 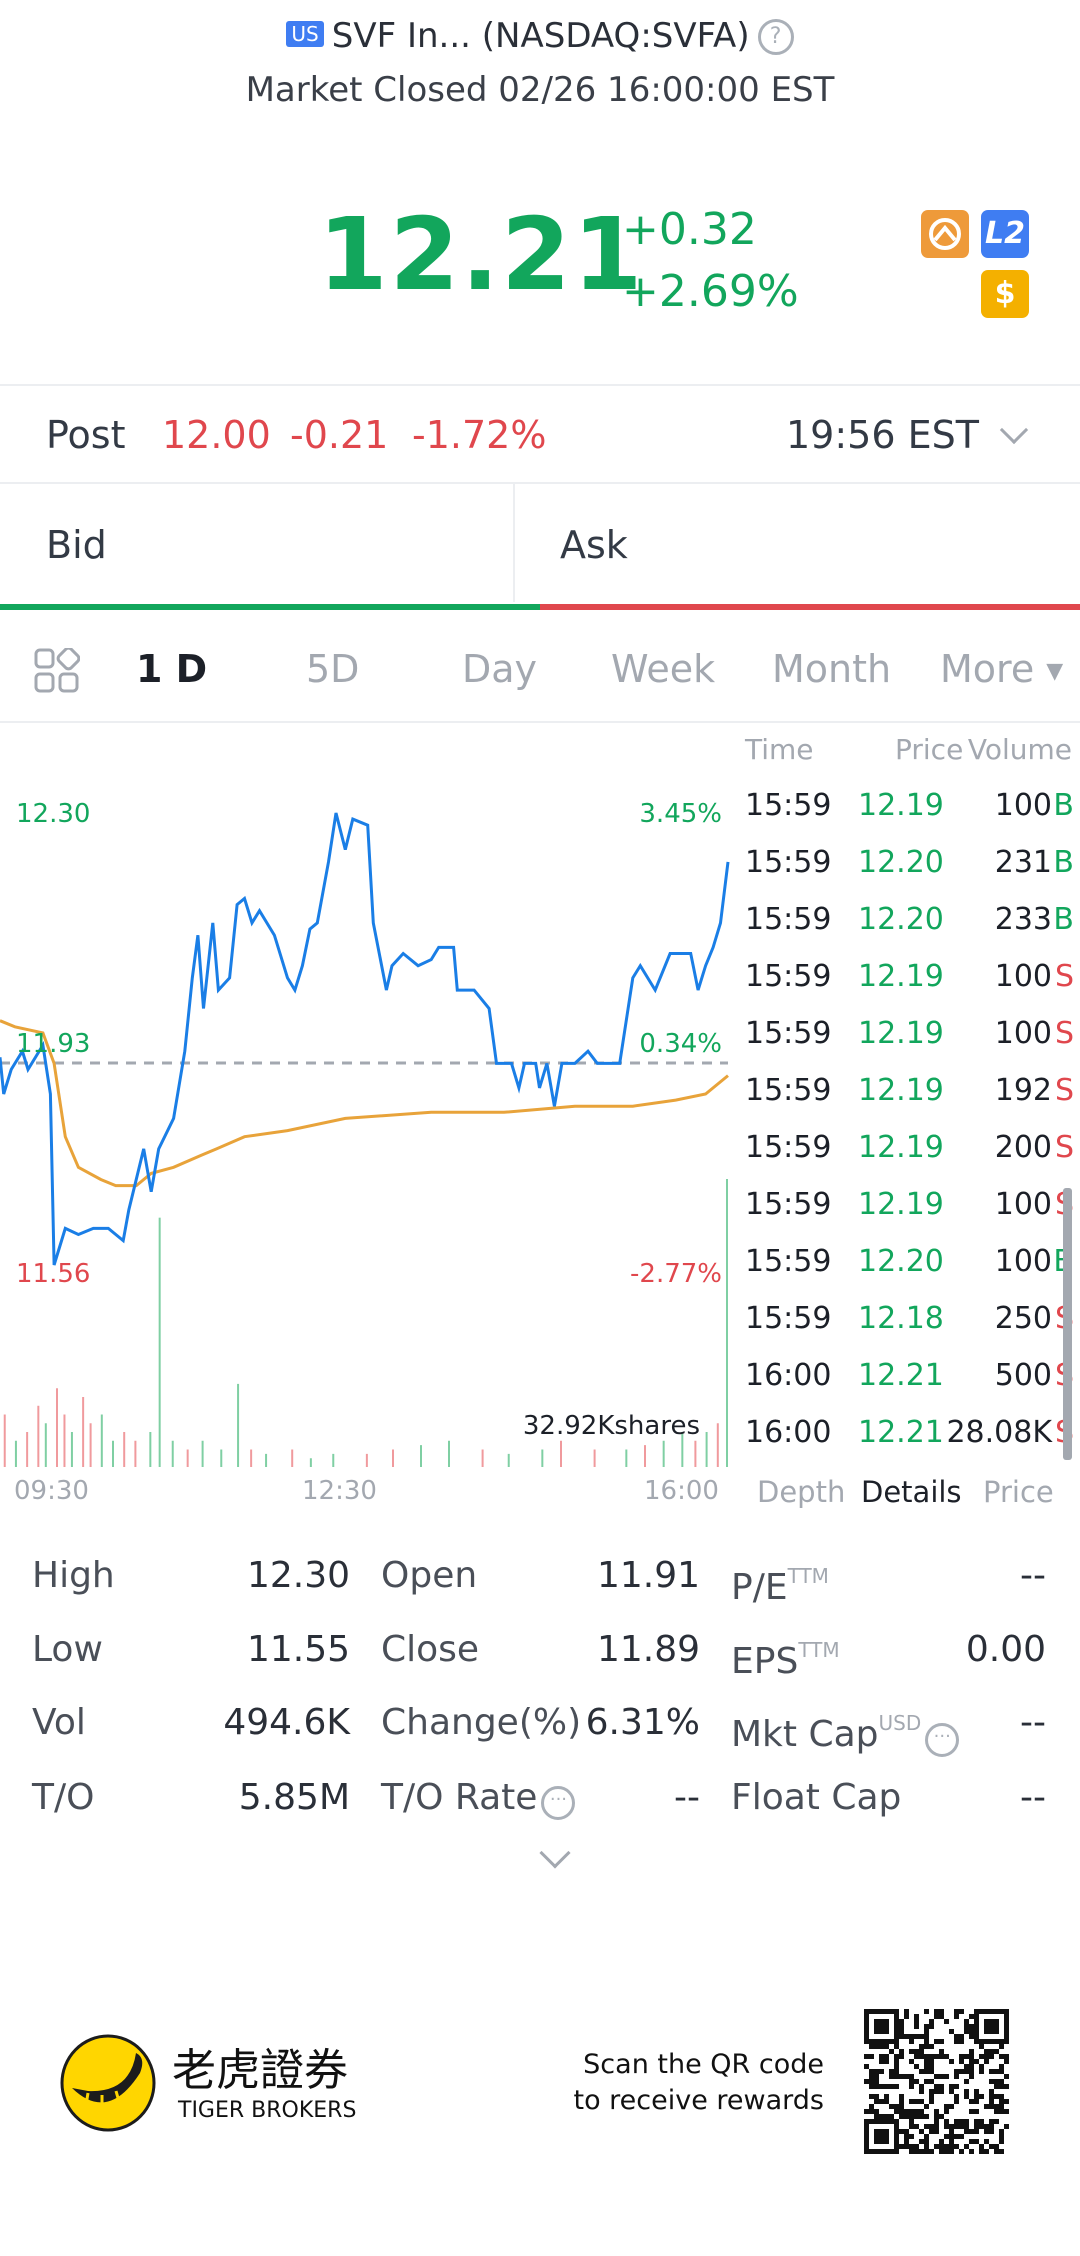 What do you see at coordinates (882, 435) in the screenshot?
I see `post-time: 19:56 EST` at bounding box center [882, 435].